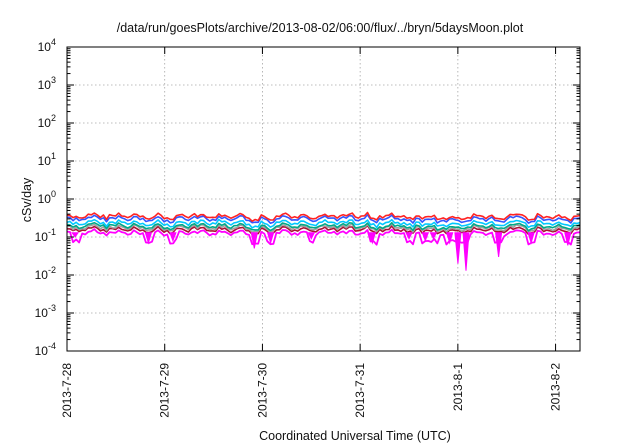 Image resolution: width=640 pixels, height=448 pixels. I want to click on x-axis-label: Coordinated Universal Time (UTC), so click(355, 436).